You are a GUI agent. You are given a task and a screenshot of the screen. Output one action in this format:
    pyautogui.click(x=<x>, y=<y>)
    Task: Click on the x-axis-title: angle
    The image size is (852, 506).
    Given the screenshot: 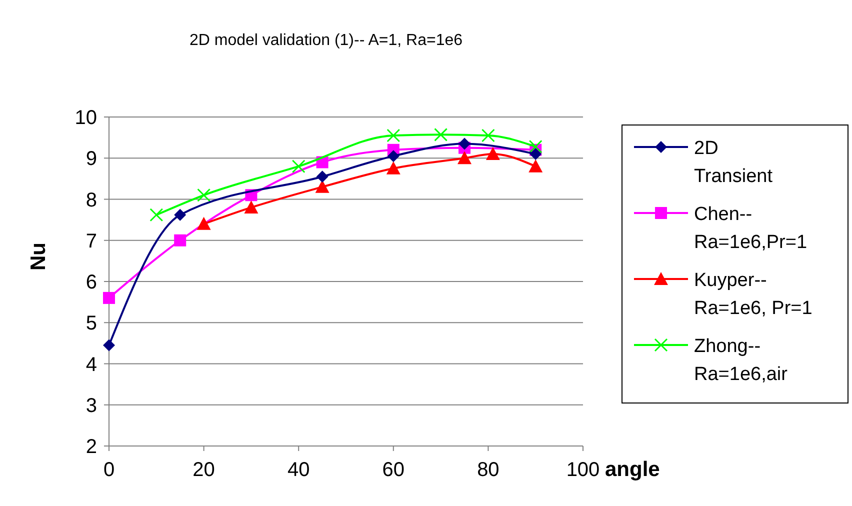 What is the action you would take?
    pyautogui.click(x=632, y=469)
    